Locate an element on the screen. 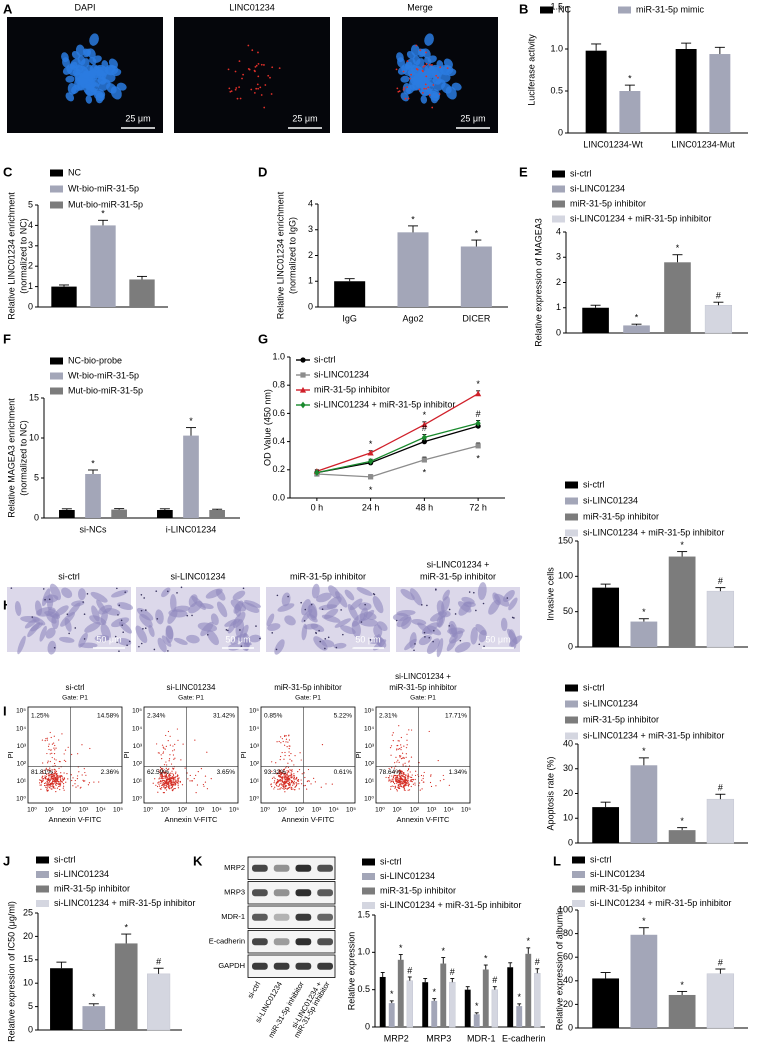  scale-label: 50 μm is located at coordinates (497, 639).